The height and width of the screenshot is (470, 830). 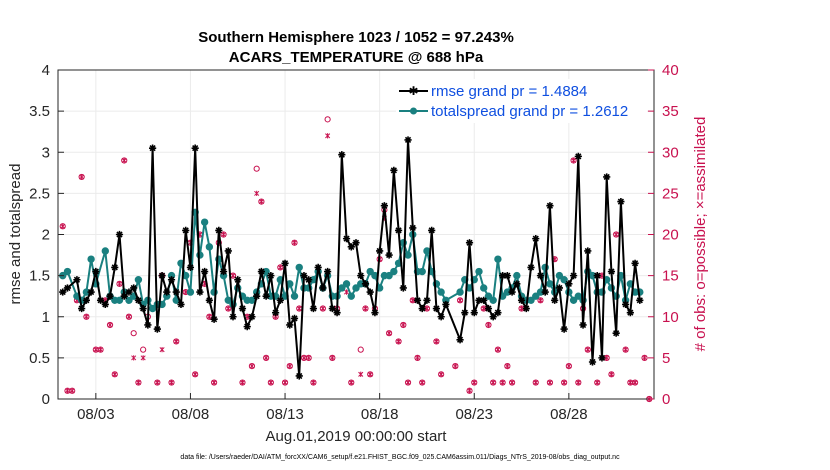 What do you see at coordinates (332, 408) in the screenshot?
I see `x-axis-ticks: 08/03 08/08 08/13 08/18 08/23 08/28` at bounding box center [332, 408].